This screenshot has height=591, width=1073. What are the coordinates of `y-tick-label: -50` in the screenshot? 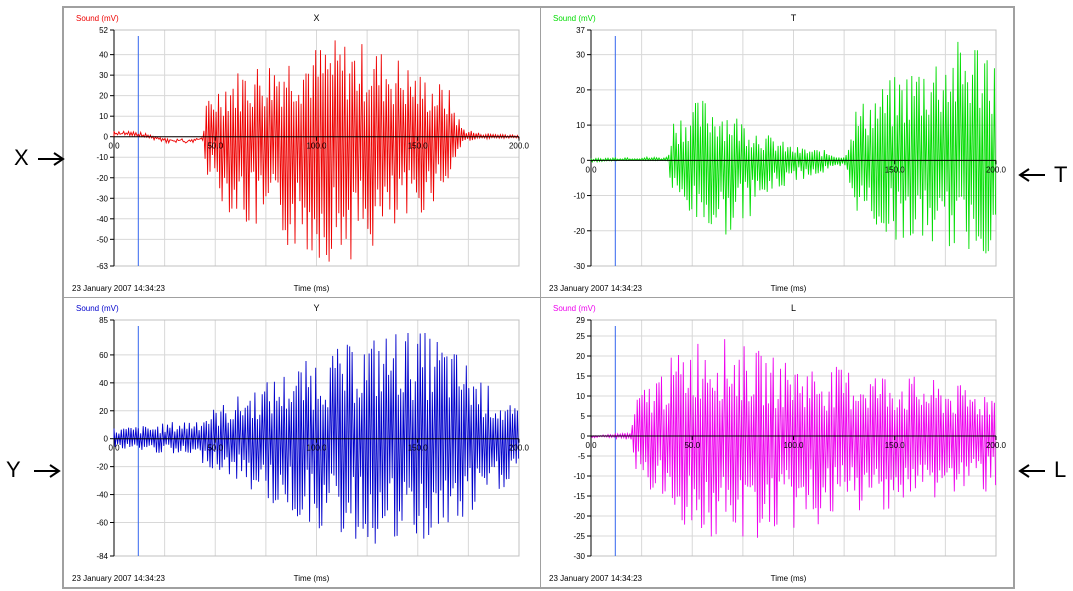 It's located at (102, 239).